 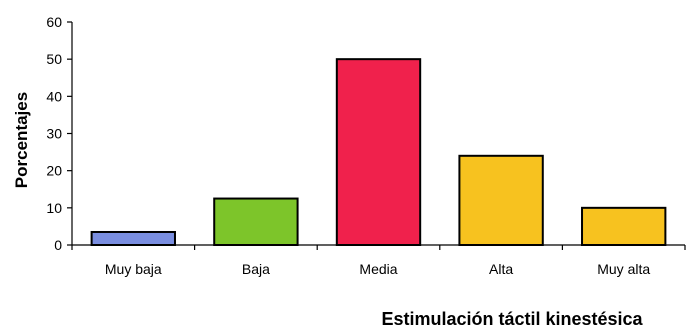 I want to click on bar-media, so click(x=378, y=152).